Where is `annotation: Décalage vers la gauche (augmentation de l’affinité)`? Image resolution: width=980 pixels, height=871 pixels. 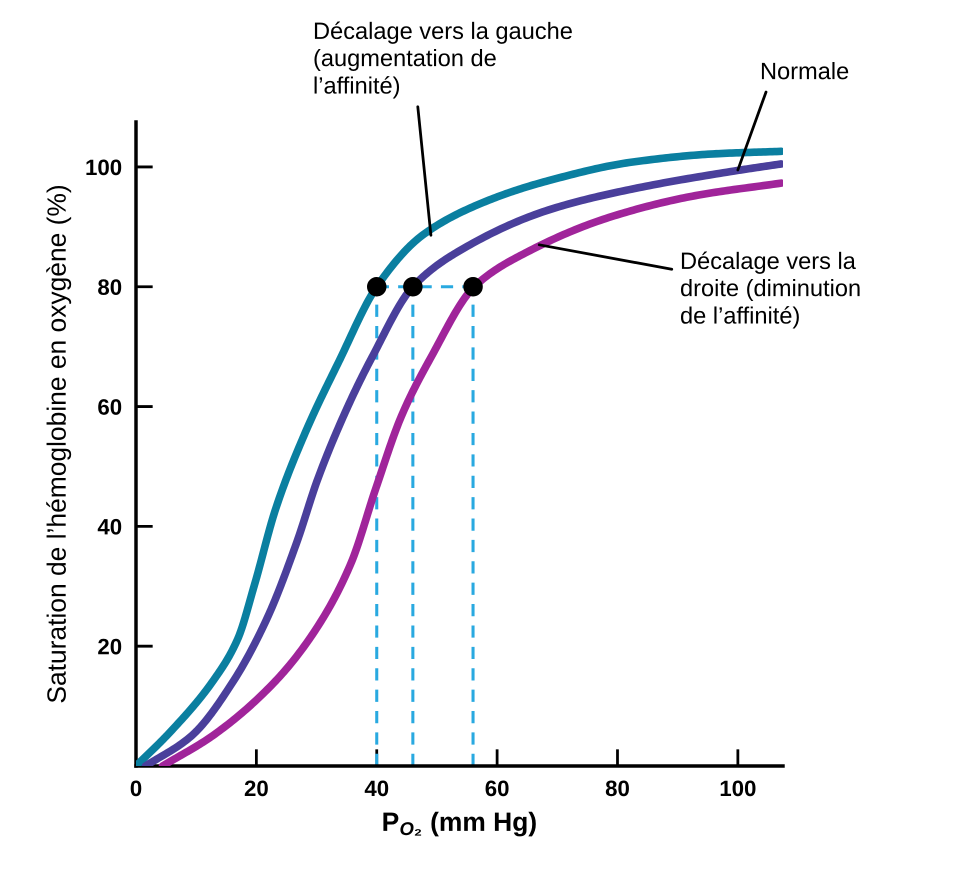 annotation: Décalage vers la gauche (augmentation de l’affinité) is located at coordinates (443, 60).